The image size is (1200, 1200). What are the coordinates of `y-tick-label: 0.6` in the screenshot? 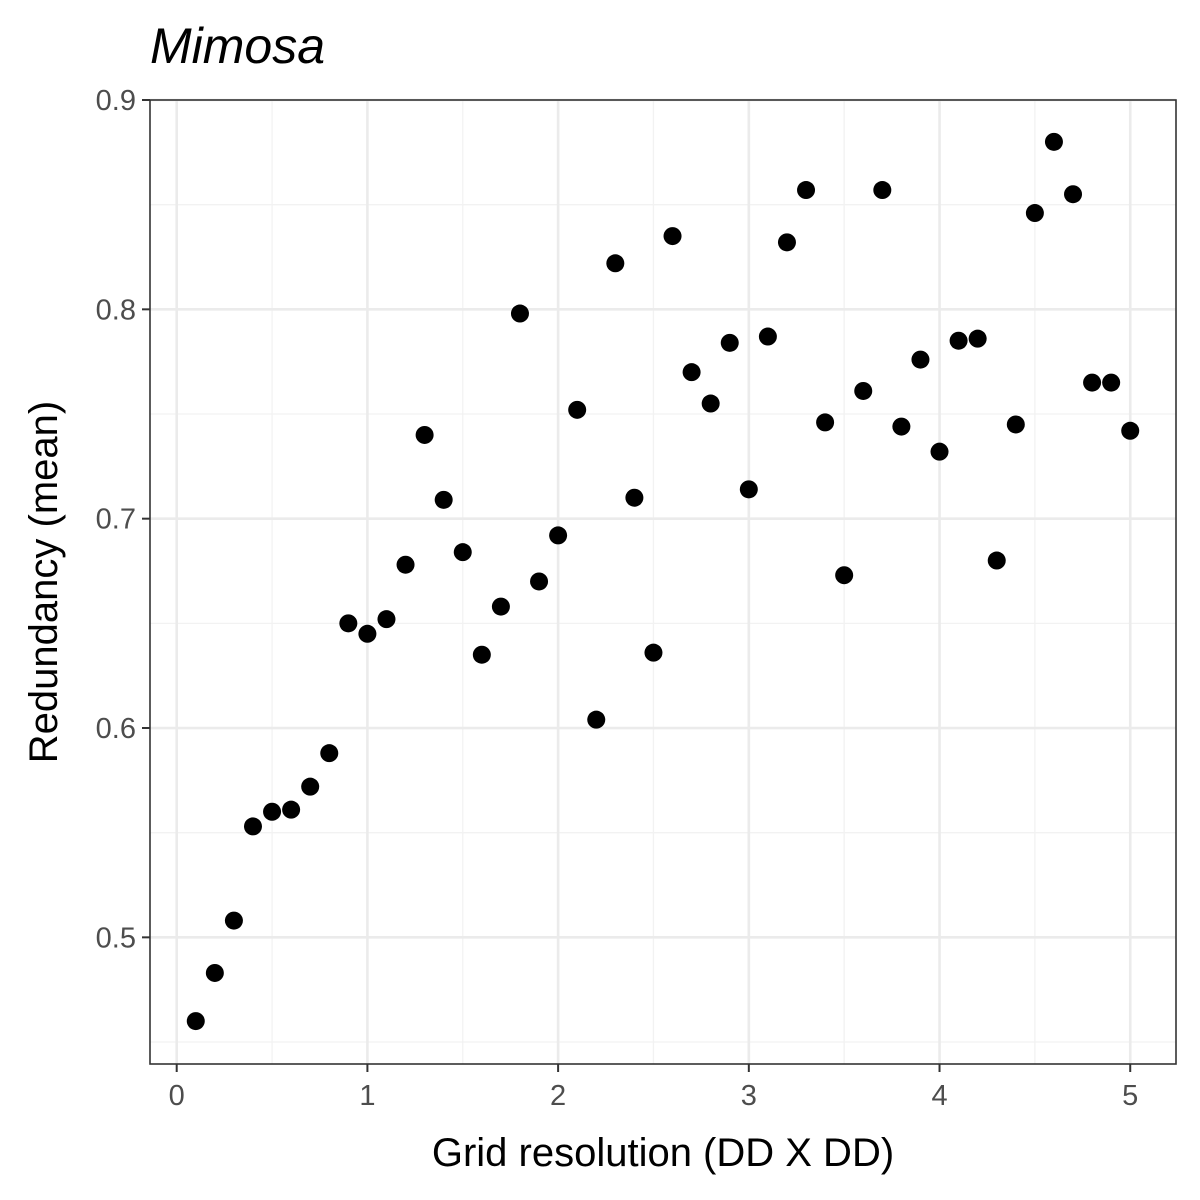 It's located at (116, 729).